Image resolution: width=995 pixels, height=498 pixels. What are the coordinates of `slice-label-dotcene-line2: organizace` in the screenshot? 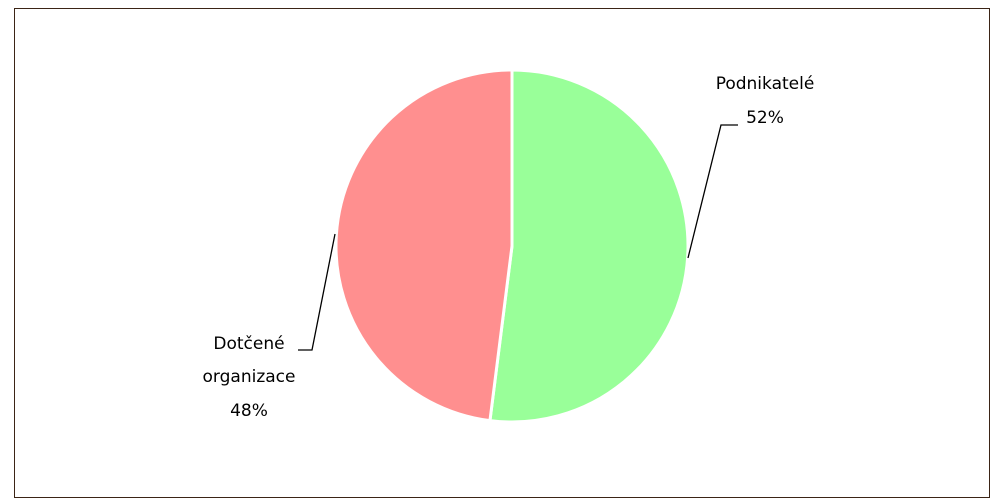 It's located at (249, 377).